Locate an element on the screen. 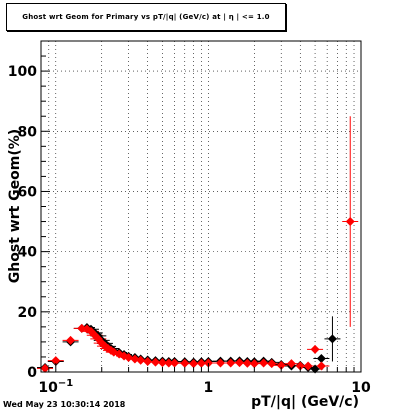  y-tick-label: 100 is located at coordinates (22, 72).